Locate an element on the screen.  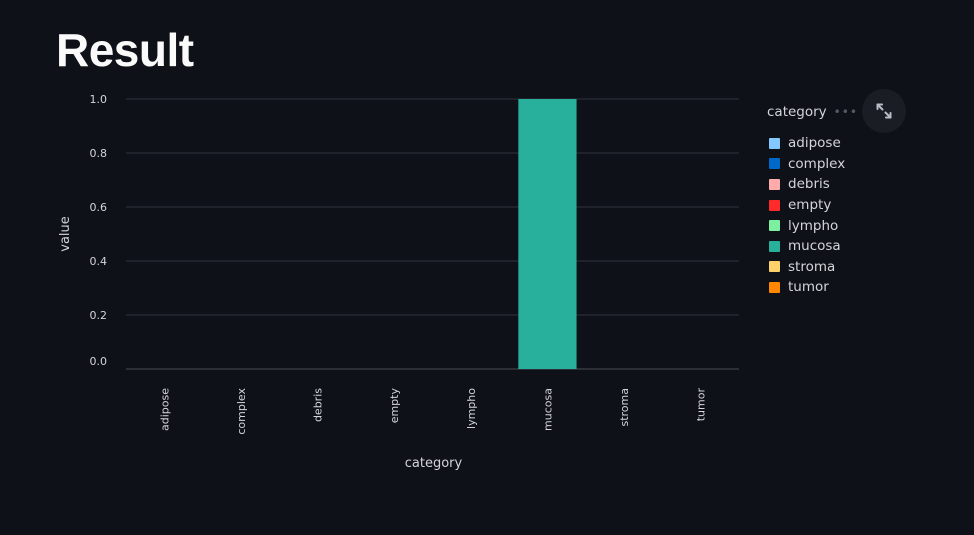
bar-mucosa is located at coordinates (547, 234).